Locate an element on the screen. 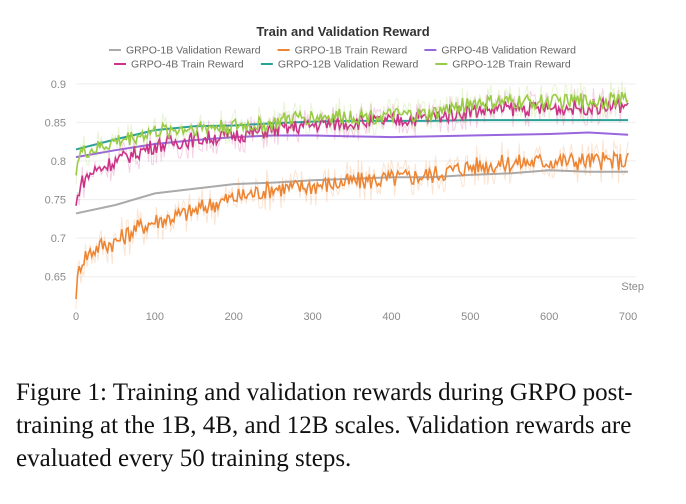  legend-label: GRPO-1B Validation Reward is located at coordinates (193, 51).